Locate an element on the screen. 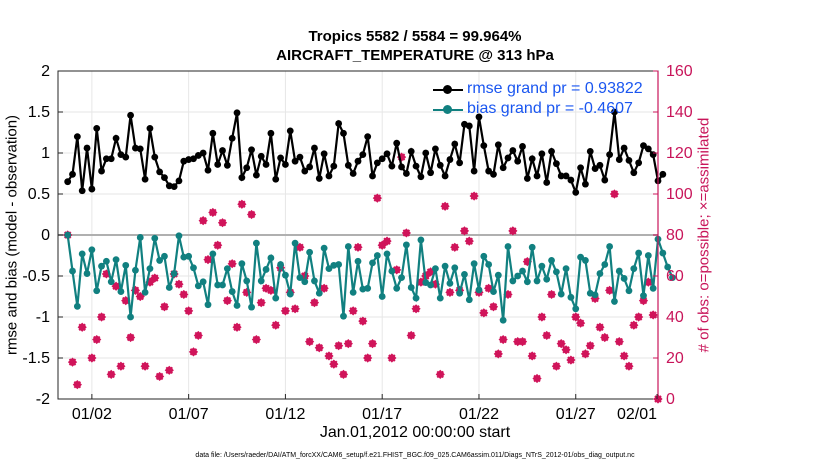 The height and width of the screenshot is (470, 830). chart-title-line-2: AIRCRAFT_TEMPERATURE @ 313 hPa is located at coordinates (415, 55).